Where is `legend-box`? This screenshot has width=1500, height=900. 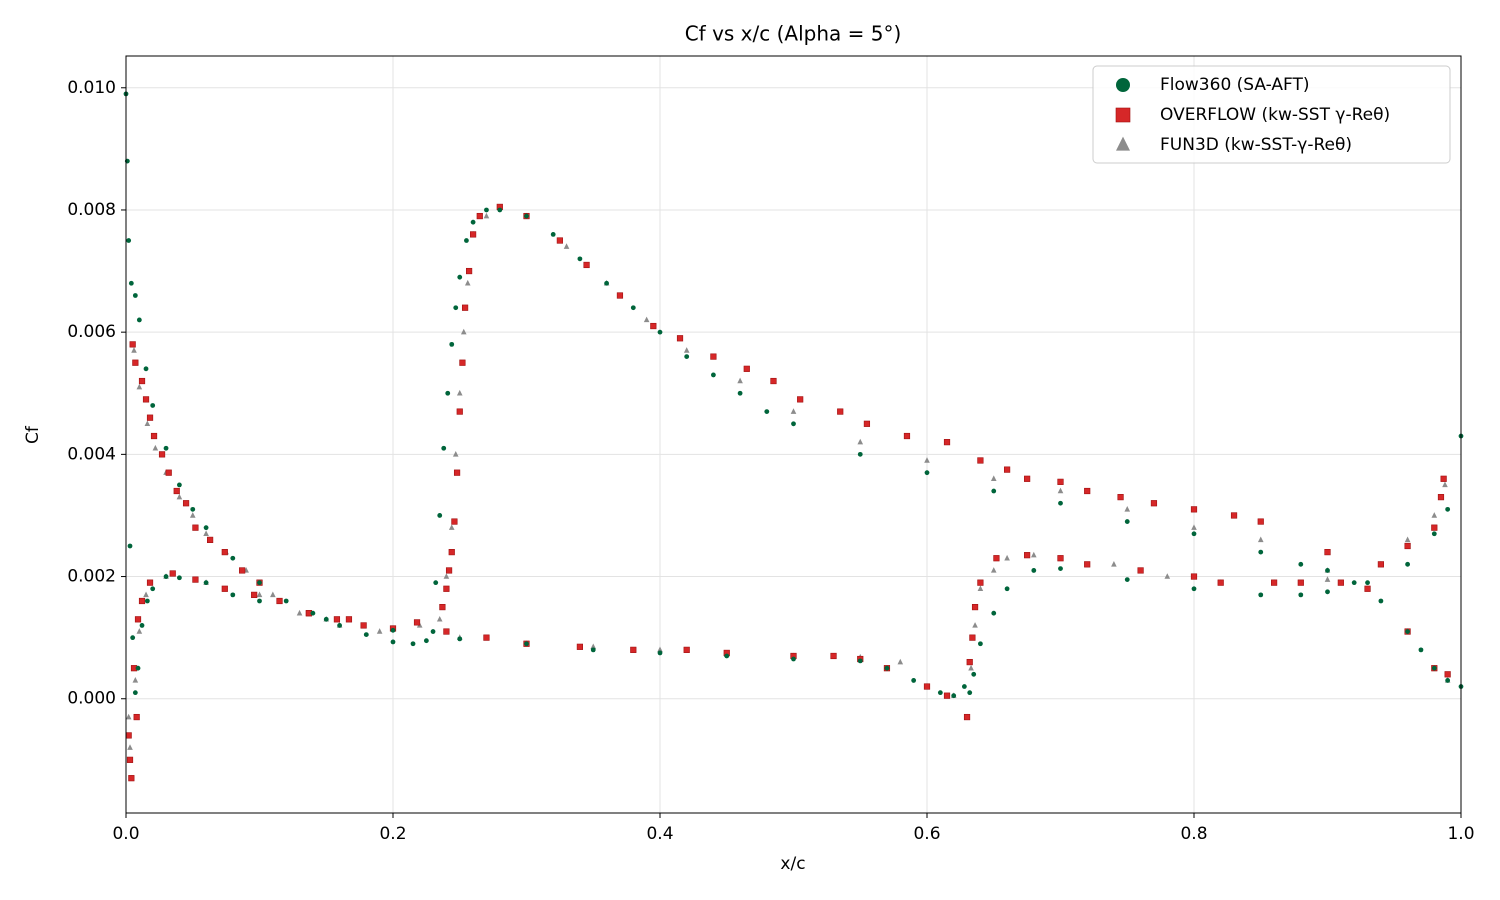 legend-box is located at coordinates (1271, 114).